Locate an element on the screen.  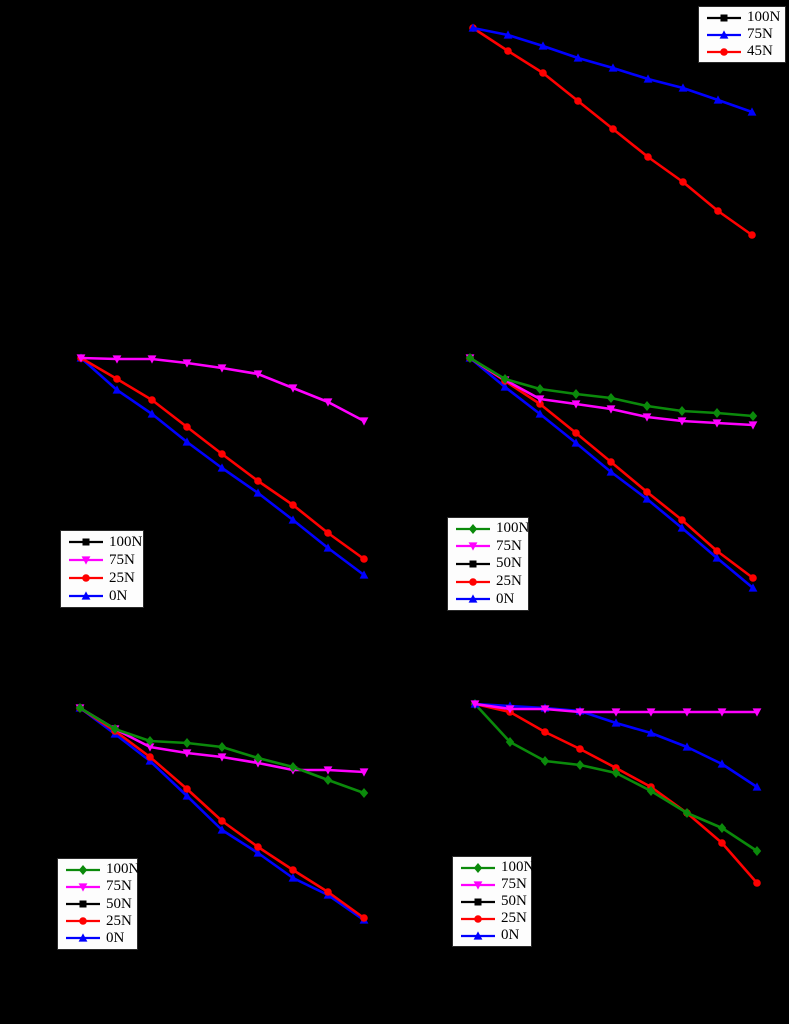
legend-bottom-left: 100N 75N 50N 25N 0N is located at coordinates (98, 904).